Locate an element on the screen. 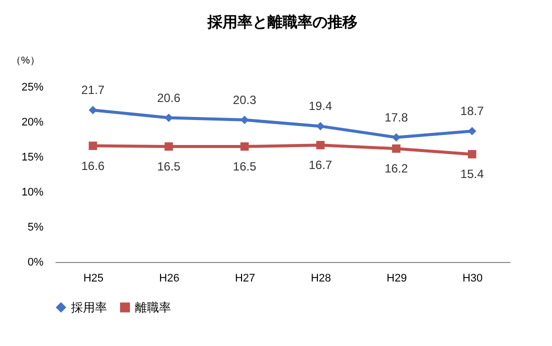  data-label: 21.7 is located at coordinates (93, 90).